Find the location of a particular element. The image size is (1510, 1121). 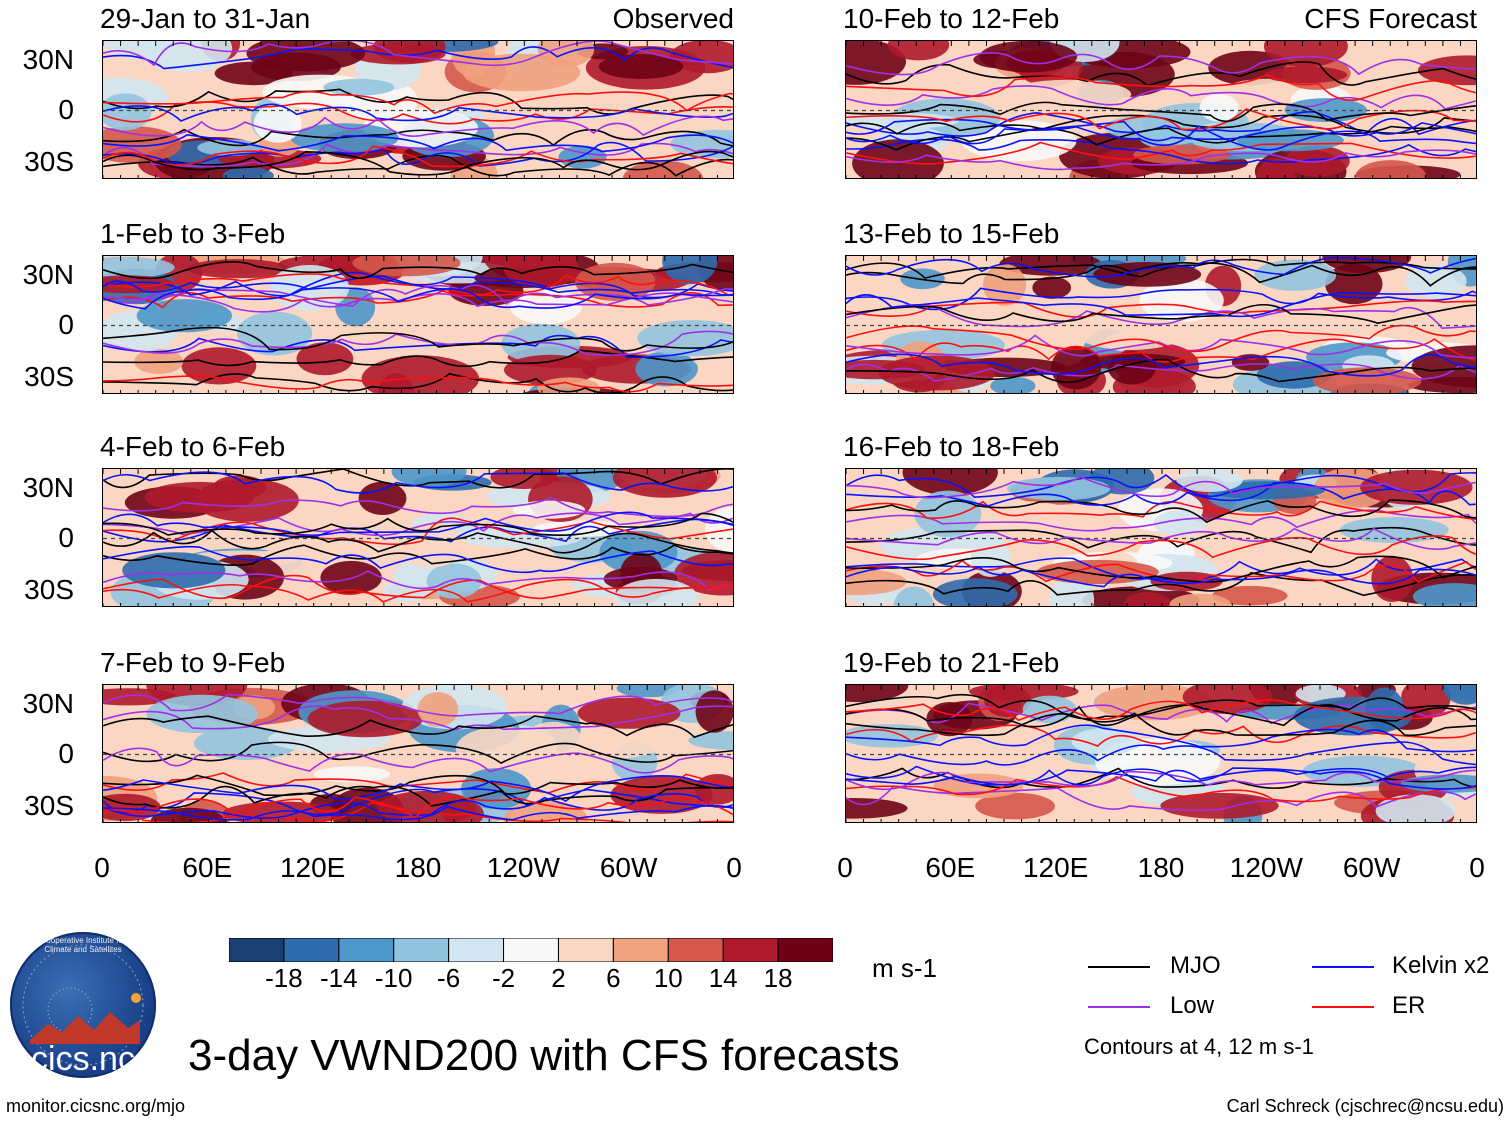

colorbar-tick-label: -2 is located at coordinates (503, 978).